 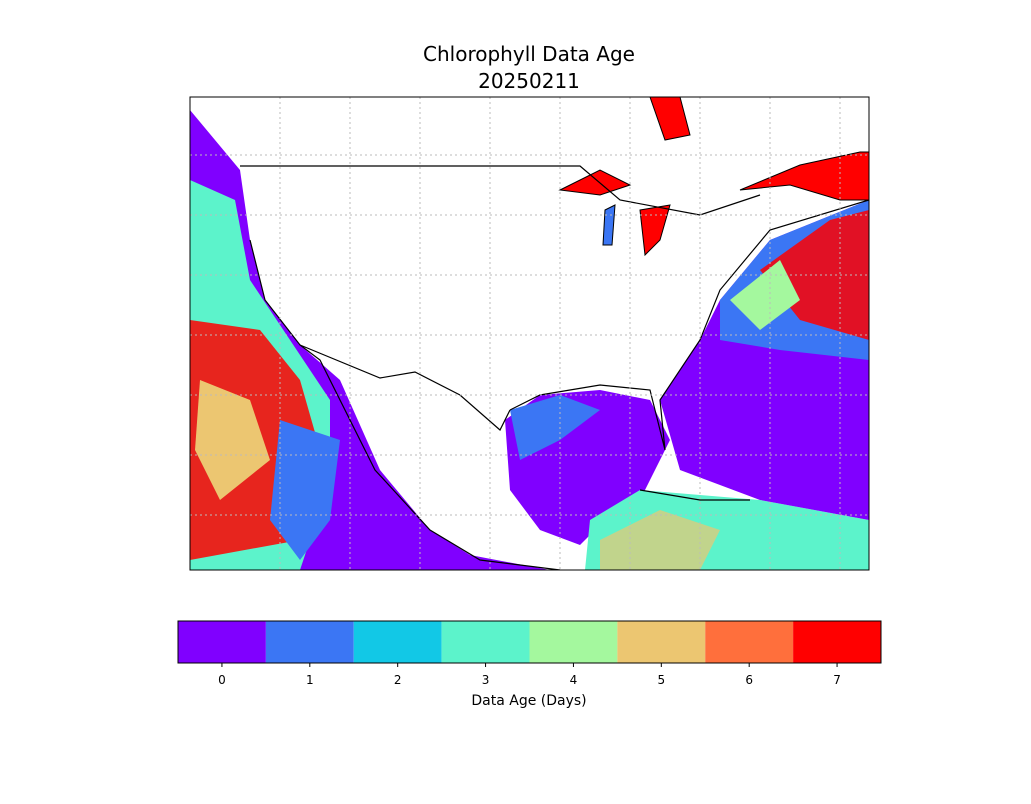 I want to click on colorbar-frame, so click(x=529, y=642).